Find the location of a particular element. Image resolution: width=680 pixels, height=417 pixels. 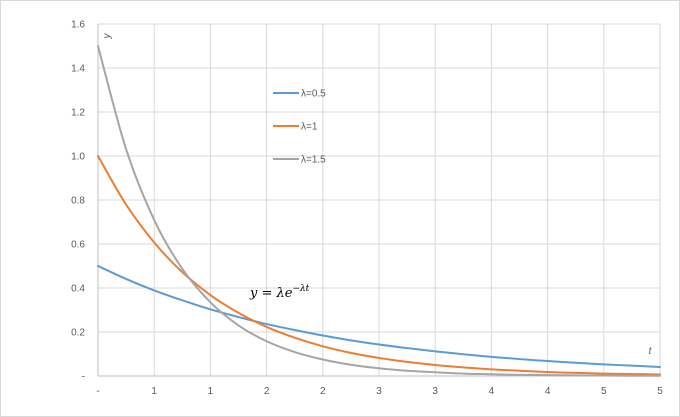

formula-exponent: −λt is located at coordinates (300, 289).